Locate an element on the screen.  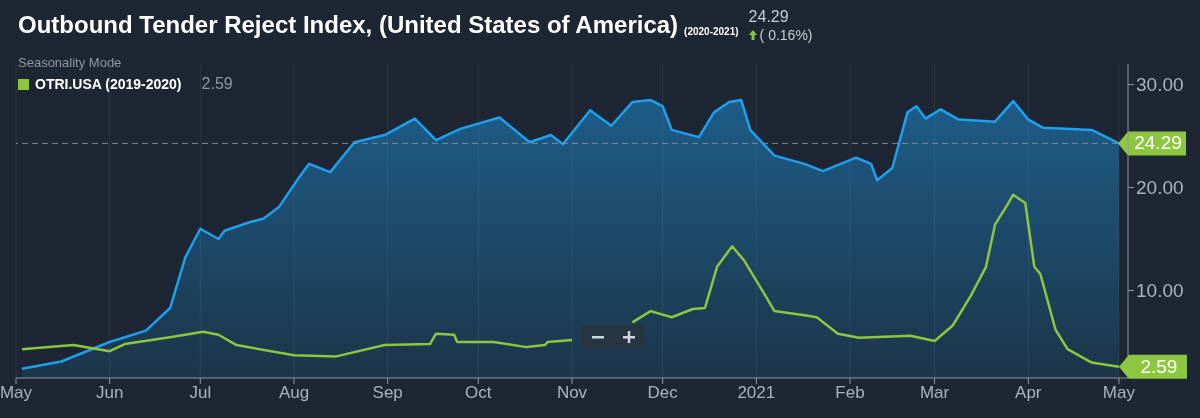
legend-label: OTRI.USA (2019-2020) is located at coordinates (108, 84).